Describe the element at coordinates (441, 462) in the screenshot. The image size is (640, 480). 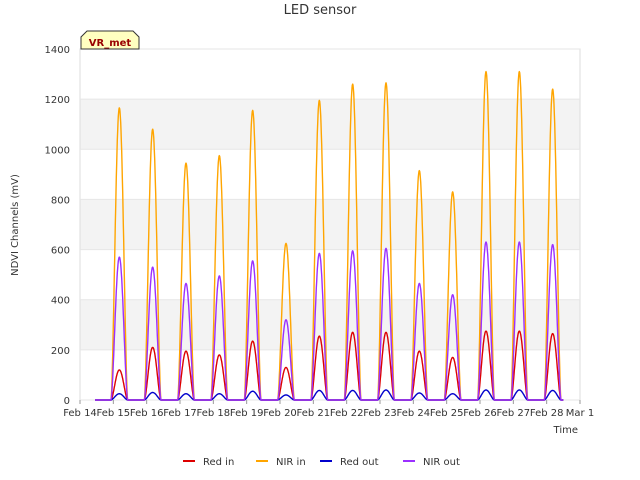
I see `legend-label-nir-out: NIR out` at that location.